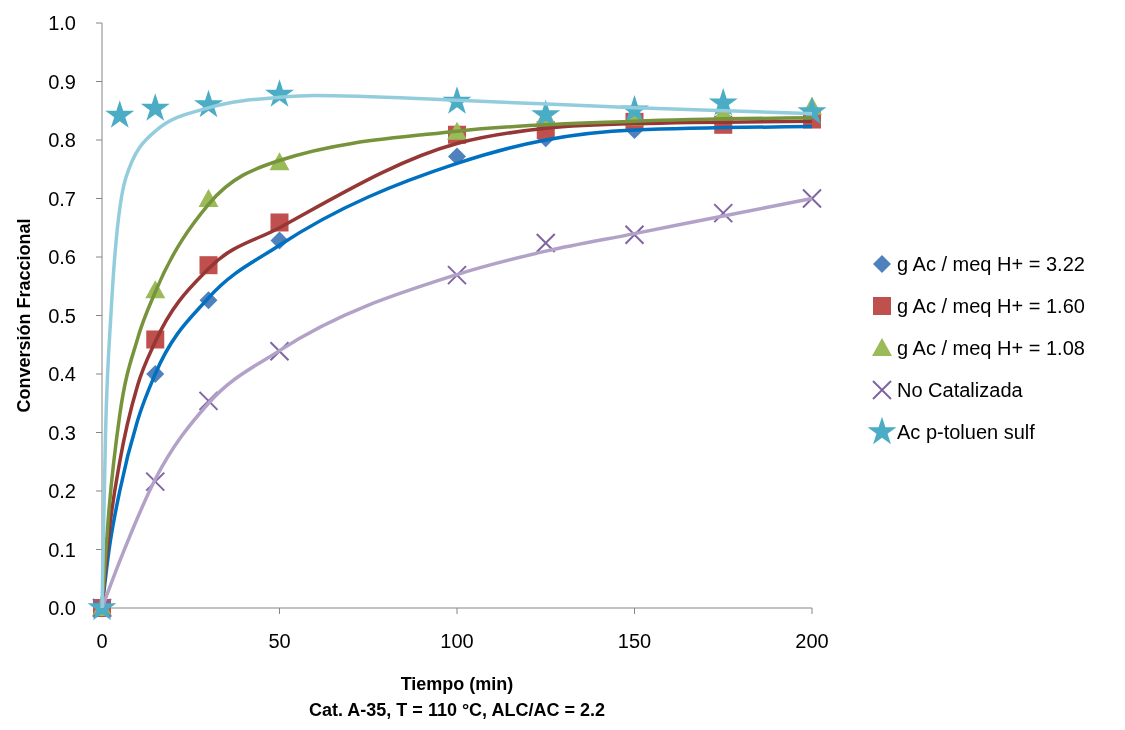  I want to click on y-tick-label: 0.5, so click(62, 315).